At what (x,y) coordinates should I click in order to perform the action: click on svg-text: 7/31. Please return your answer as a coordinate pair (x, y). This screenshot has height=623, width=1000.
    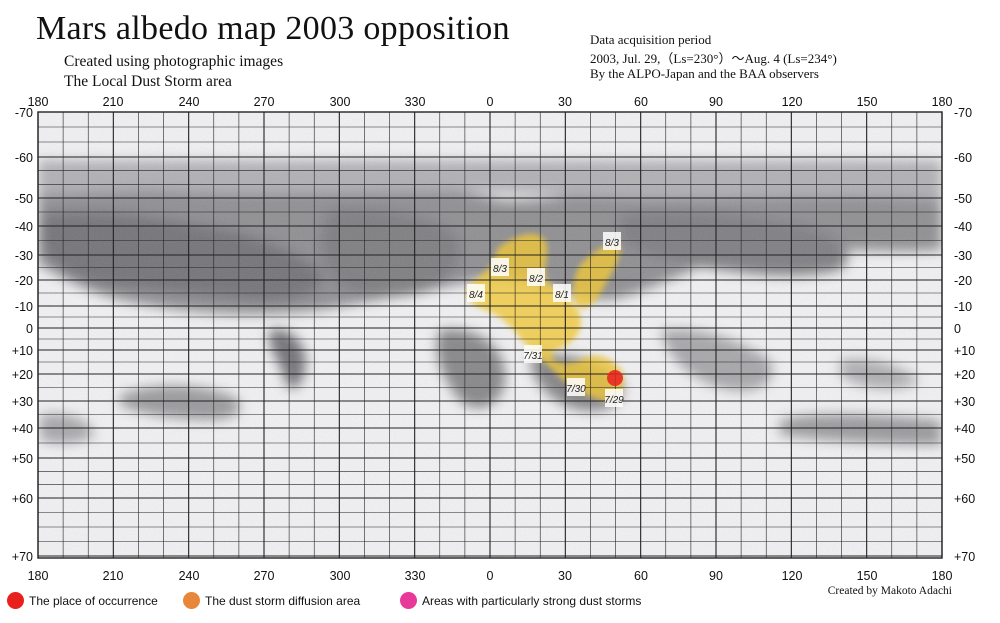
    Looking at the image, I should click on (532, 356).